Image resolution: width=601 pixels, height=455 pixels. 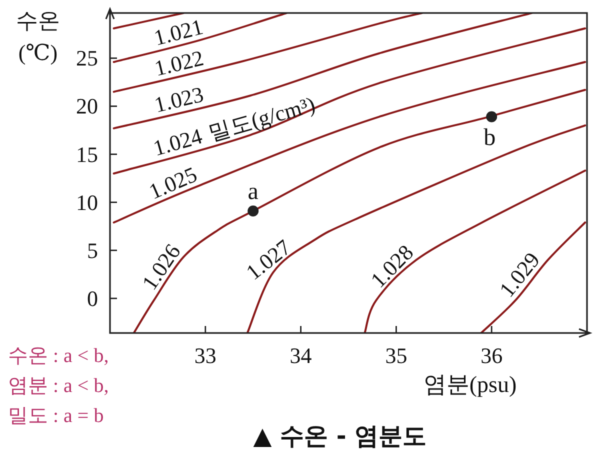 I want to click on y-tick-label: 25, so click(x=87, y=58).